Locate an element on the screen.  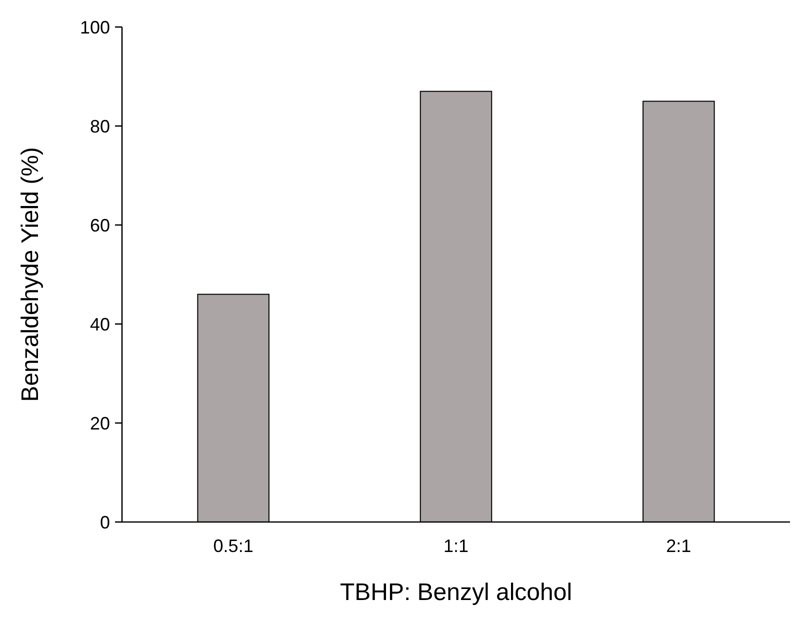
y-tick-label: 60 is located at coordinates (100, 225).